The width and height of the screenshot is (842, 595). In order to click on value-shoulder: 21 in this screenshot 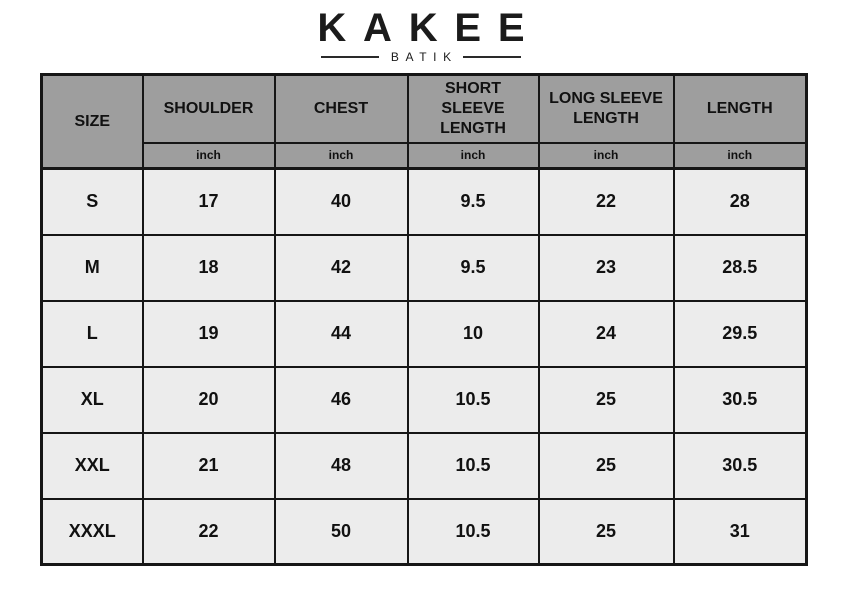, I will do `click(208, 465)`.